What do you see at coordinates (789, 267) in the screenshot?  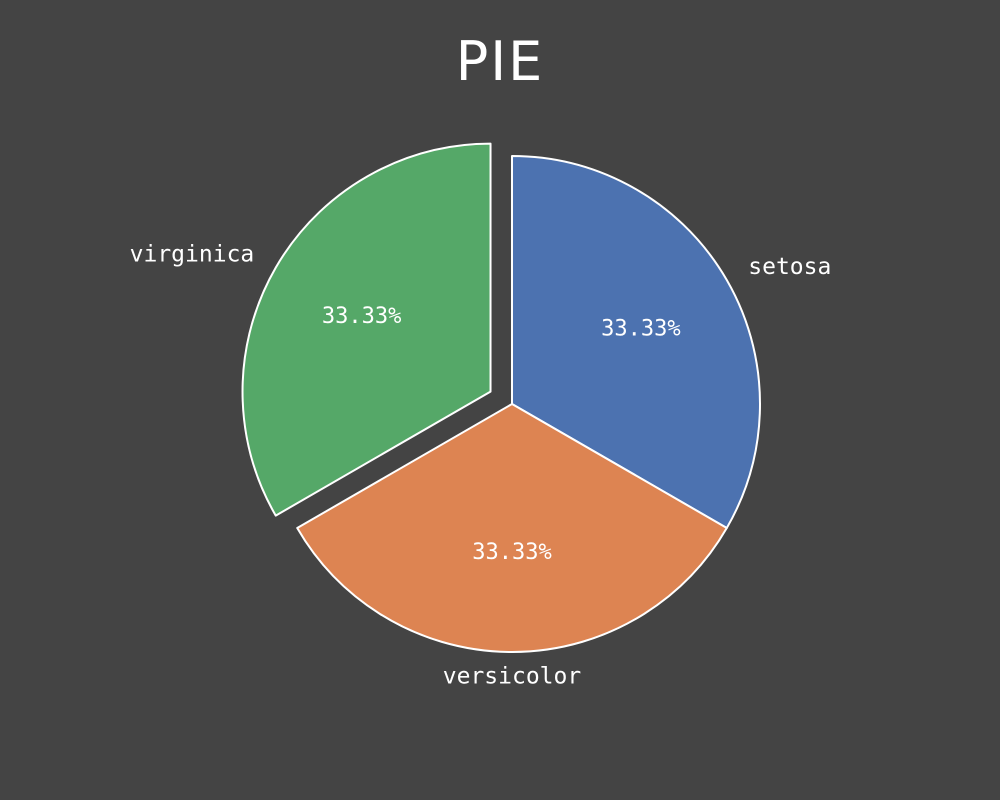 I see `slice-label-setosa: setosa` at bounding box center [789, 267].